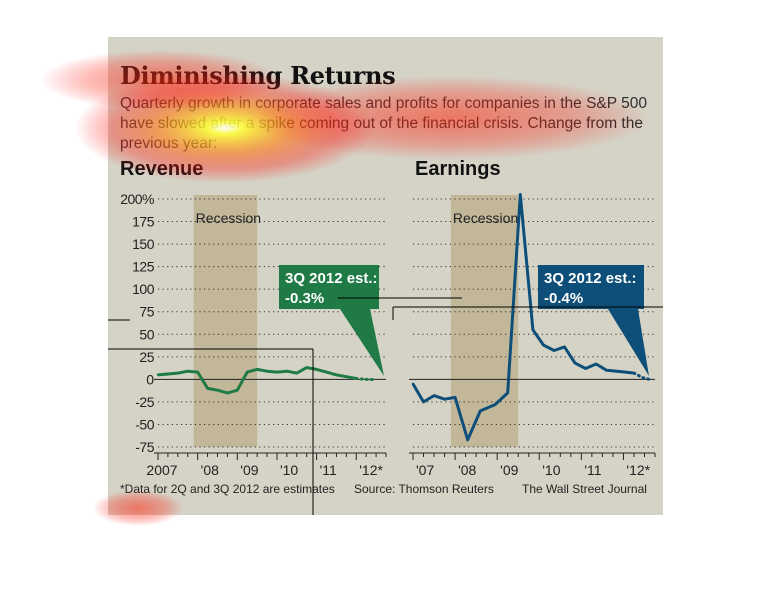  Describe the element at coordinates (563, 298) in the screenshot. I see `callout-value: -0.4%` at that location.